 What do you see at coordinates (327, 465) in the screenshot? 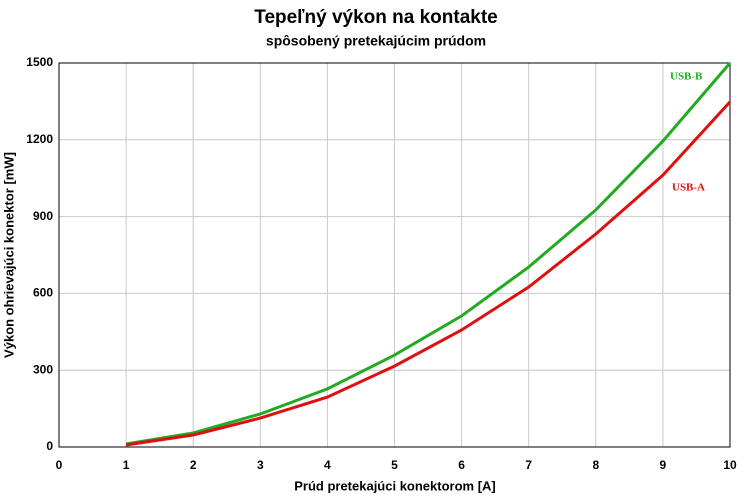
I see `x-tick-label: 4` at bounding box center [327, 465].